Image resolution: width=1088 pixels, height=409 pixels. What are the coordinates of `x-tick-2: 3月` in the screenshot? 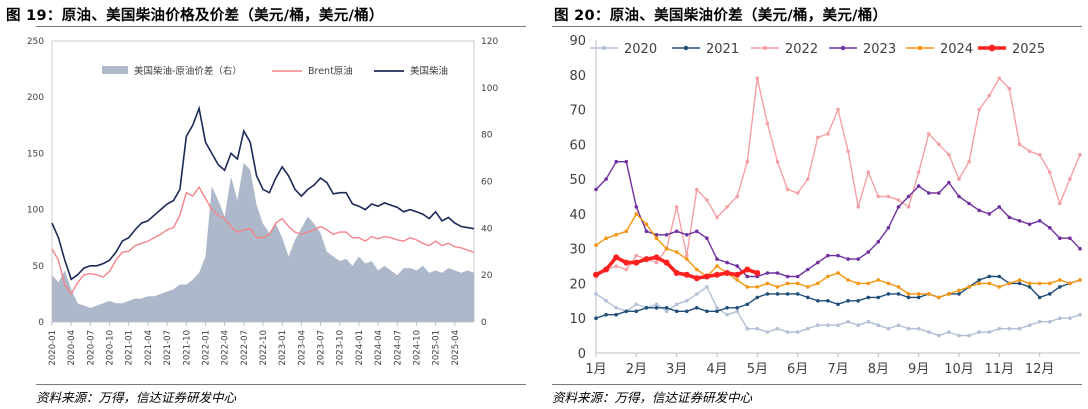 It's located at (676, 369).